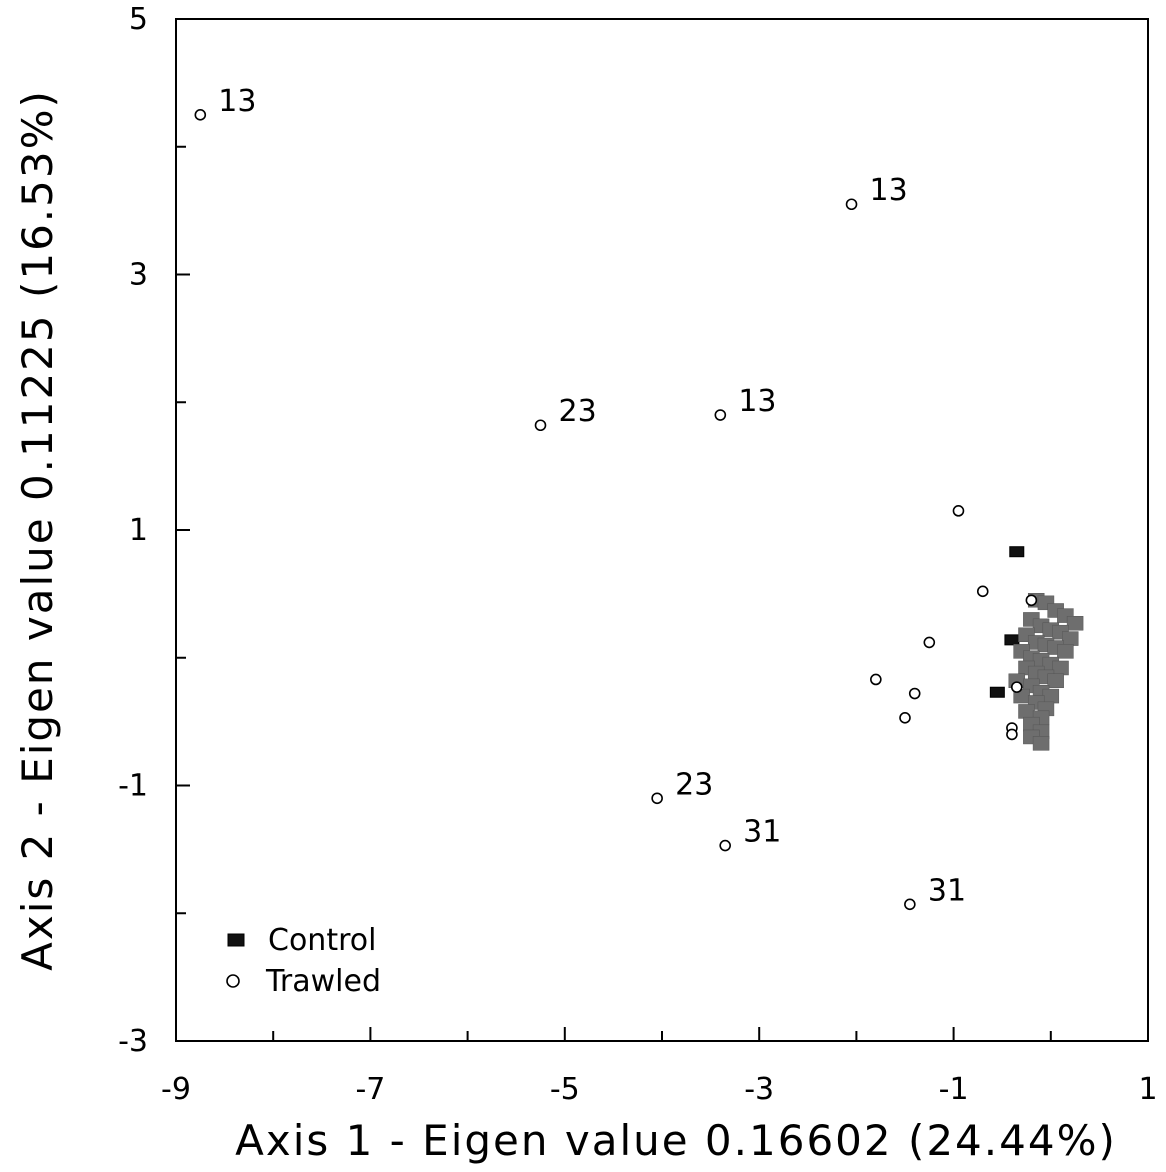 This screenshot has width=1166, height=1172. I want to click on x-tick-label: -1, so click(954, 1089).